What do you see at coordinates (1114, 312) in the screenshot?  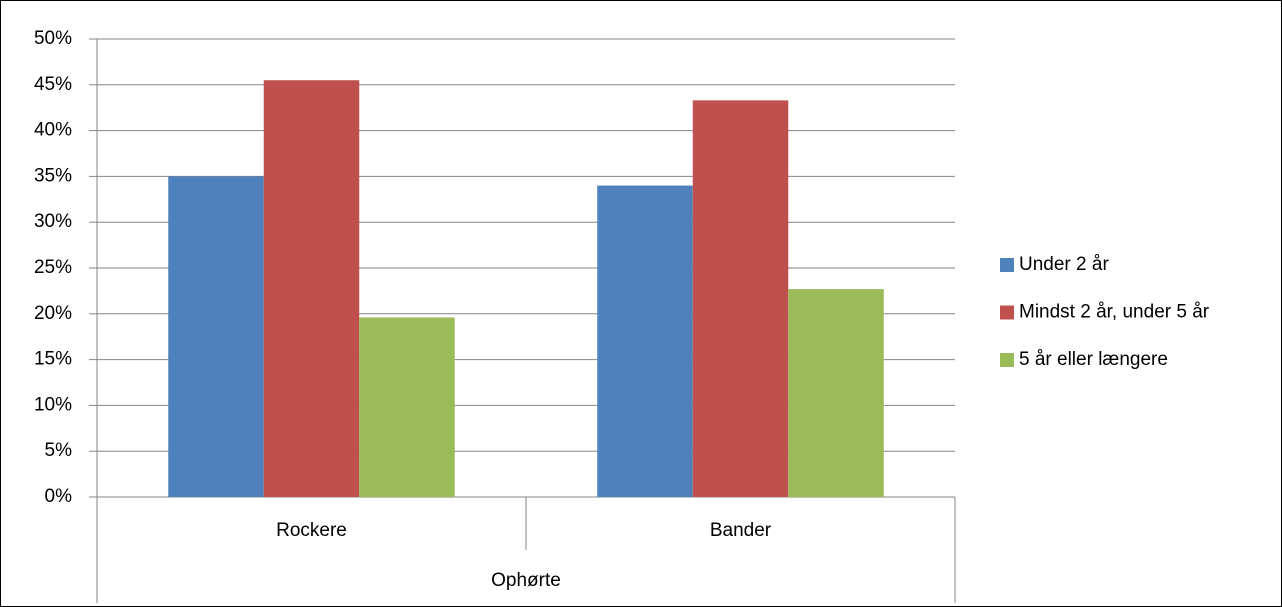 I see `legend-label: Mindst 2 år, under 5 år` at bounding box center [1114, 312].